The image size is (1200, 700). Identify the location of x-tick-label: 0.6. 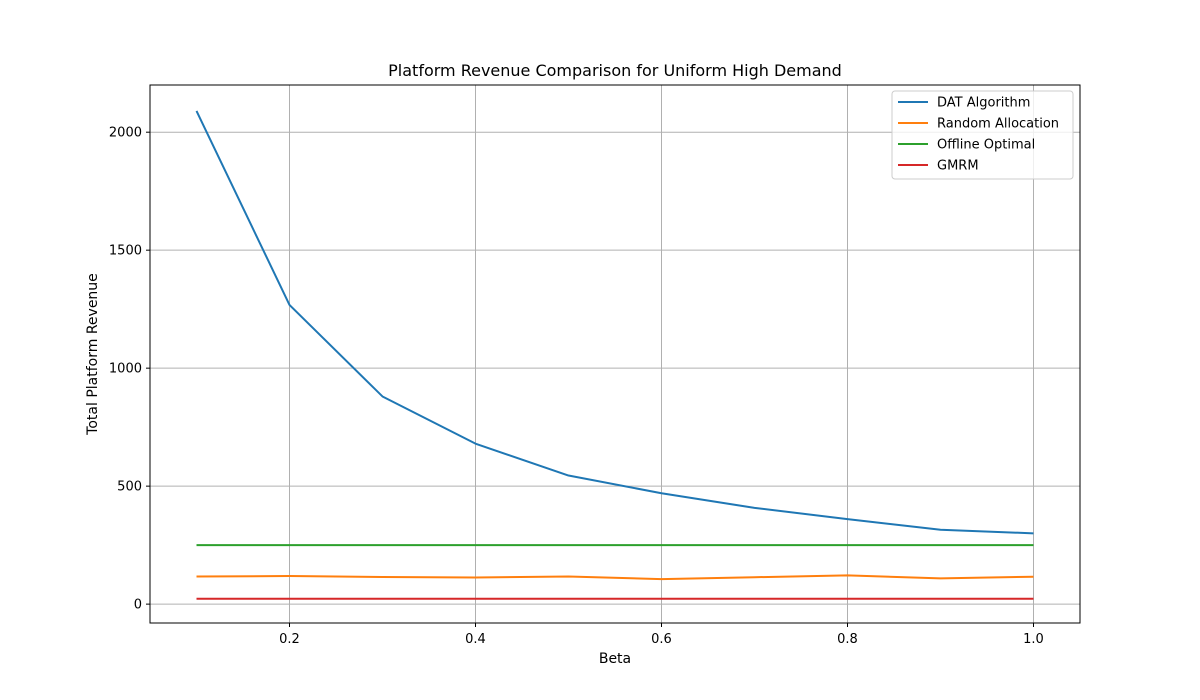
(661, 639).